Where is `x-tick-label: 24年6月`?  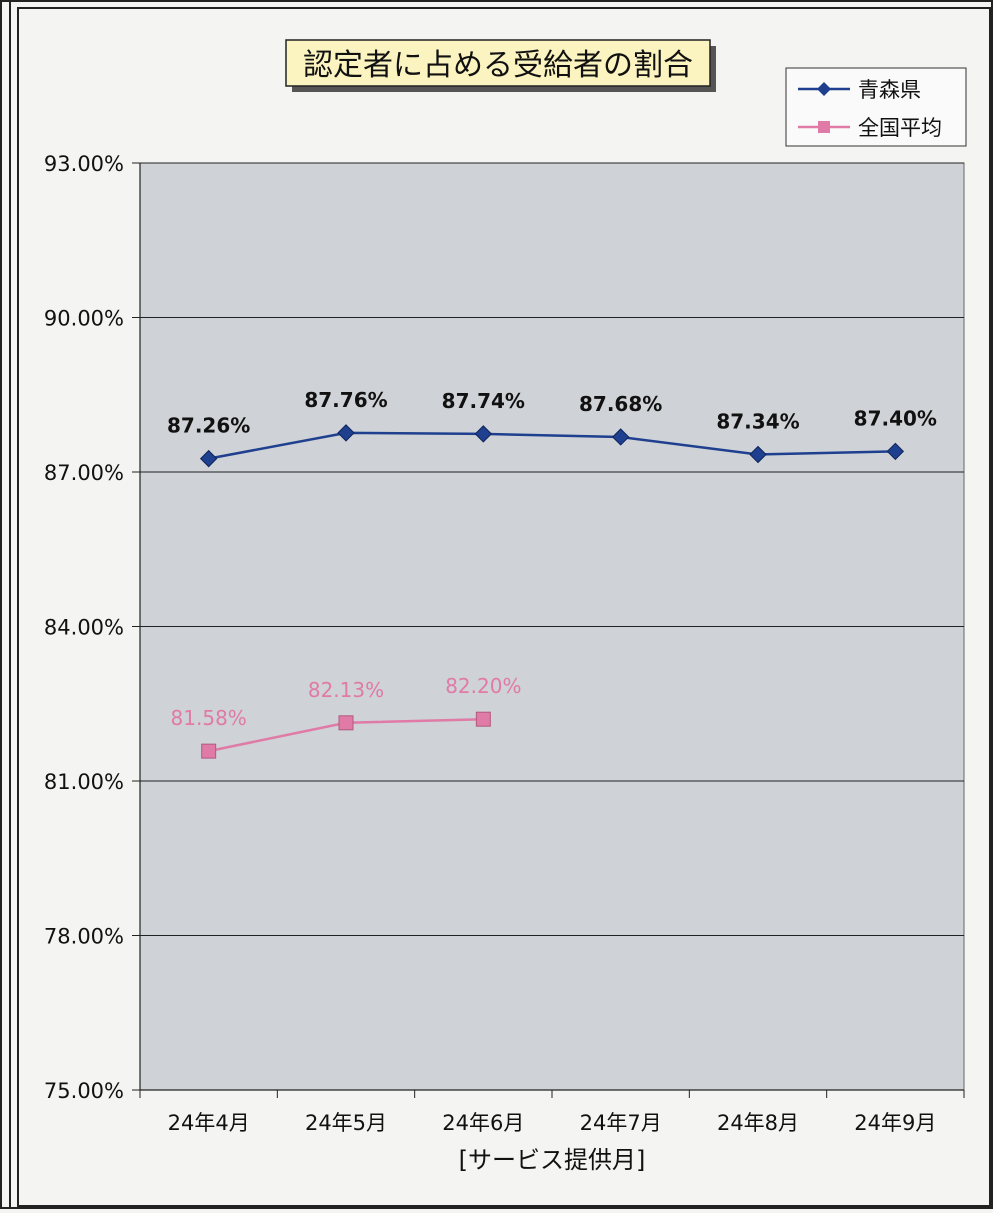
x-tick-label: 24年6月 is located at coordinates (483, 1123).